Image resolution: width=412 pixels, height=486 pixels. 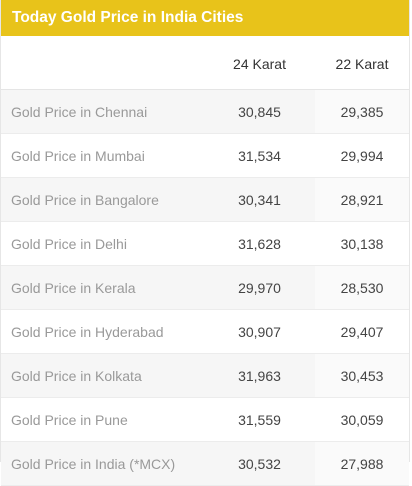 What do you see at coordinates (362, 199) in the screenshot?
I see `price-22k-cell: 28,921` at bounding box center [362, 199].